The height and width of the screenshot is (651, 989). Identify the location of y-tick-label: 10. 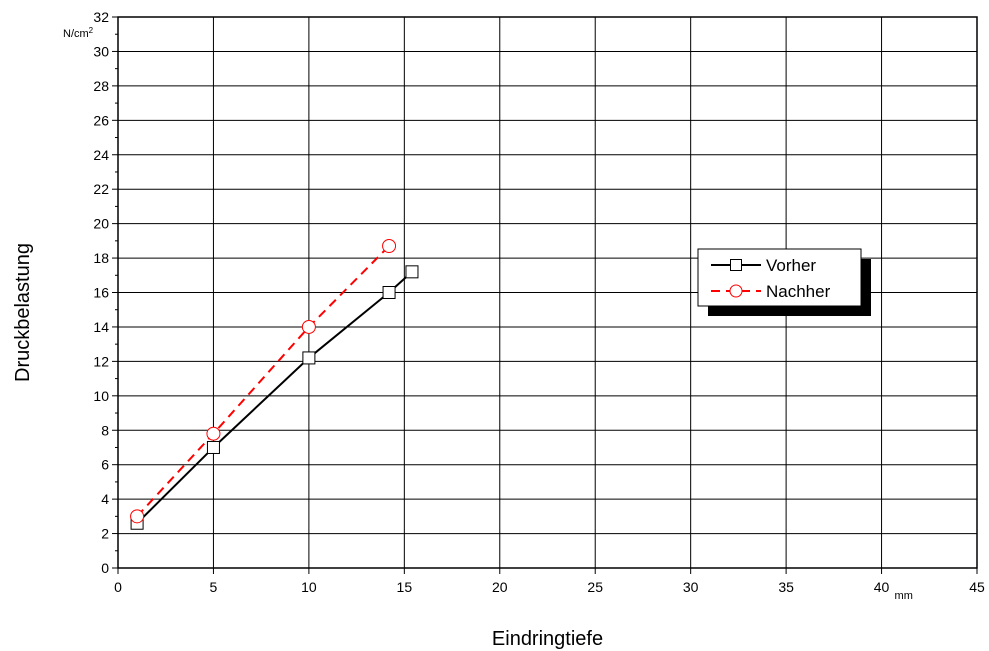
(101, 396).